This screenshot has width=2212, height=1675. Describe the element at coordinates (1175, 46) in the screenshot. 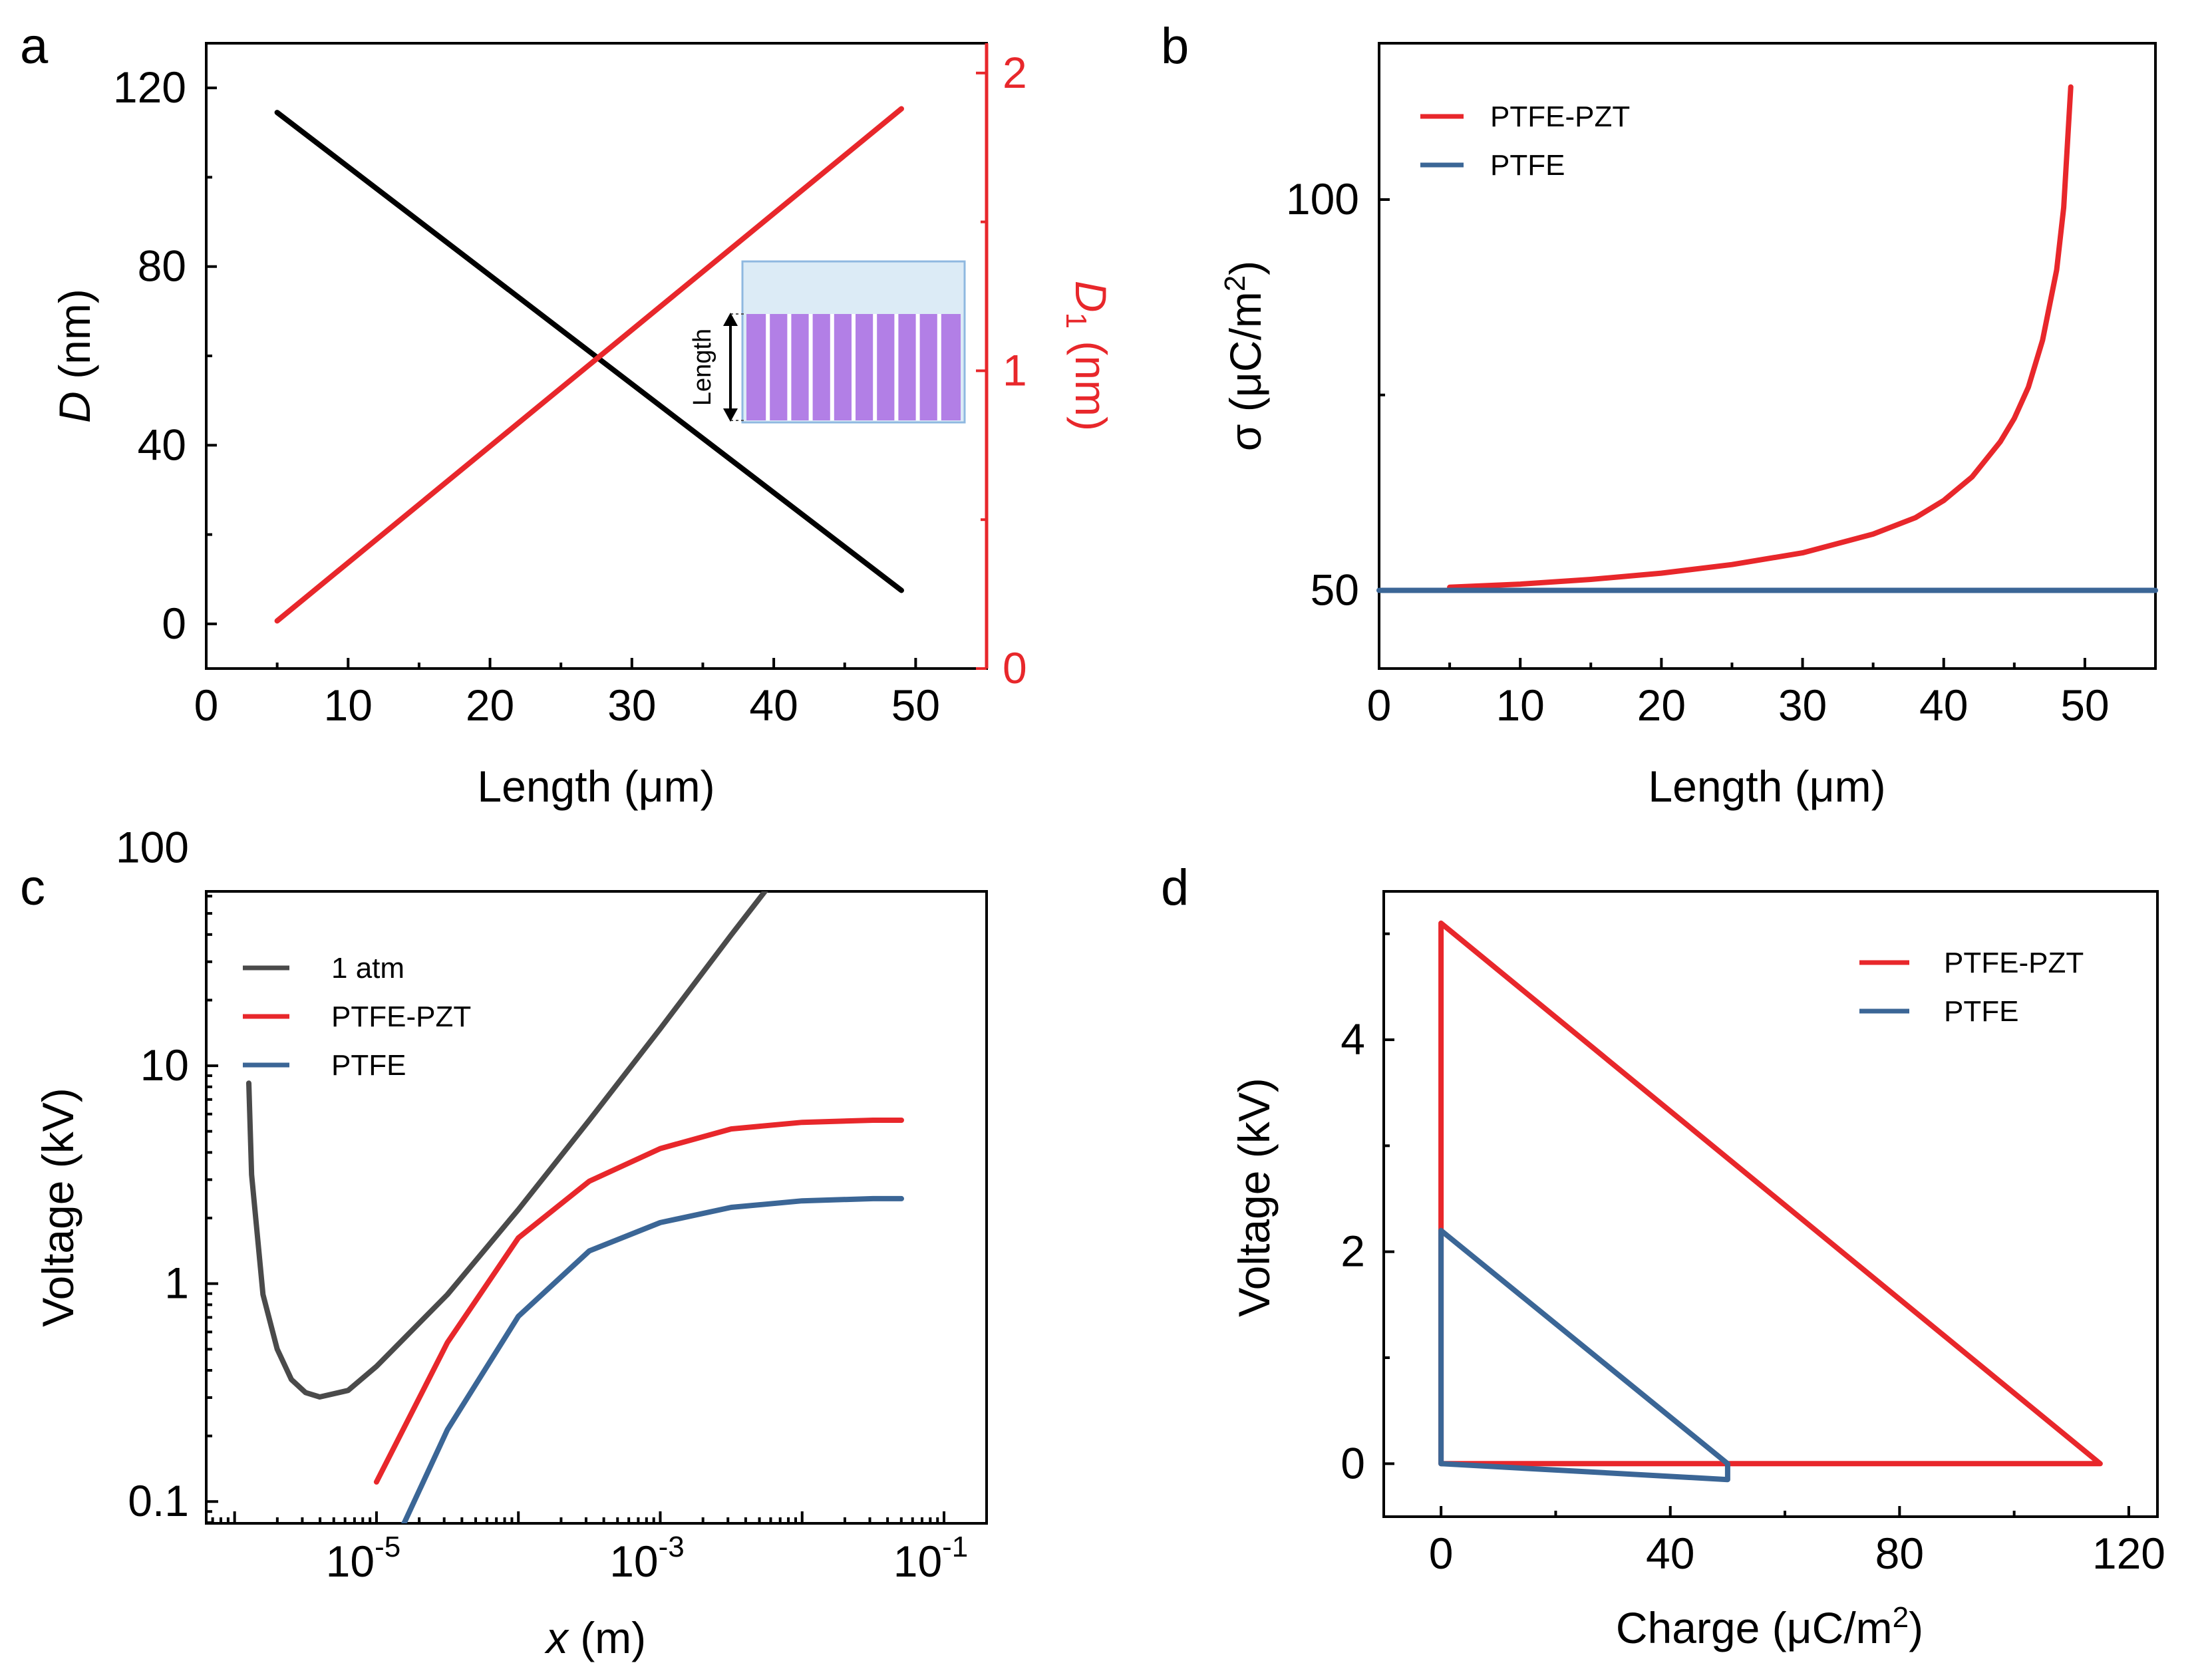

I see `panel-label-b: b` at that location.